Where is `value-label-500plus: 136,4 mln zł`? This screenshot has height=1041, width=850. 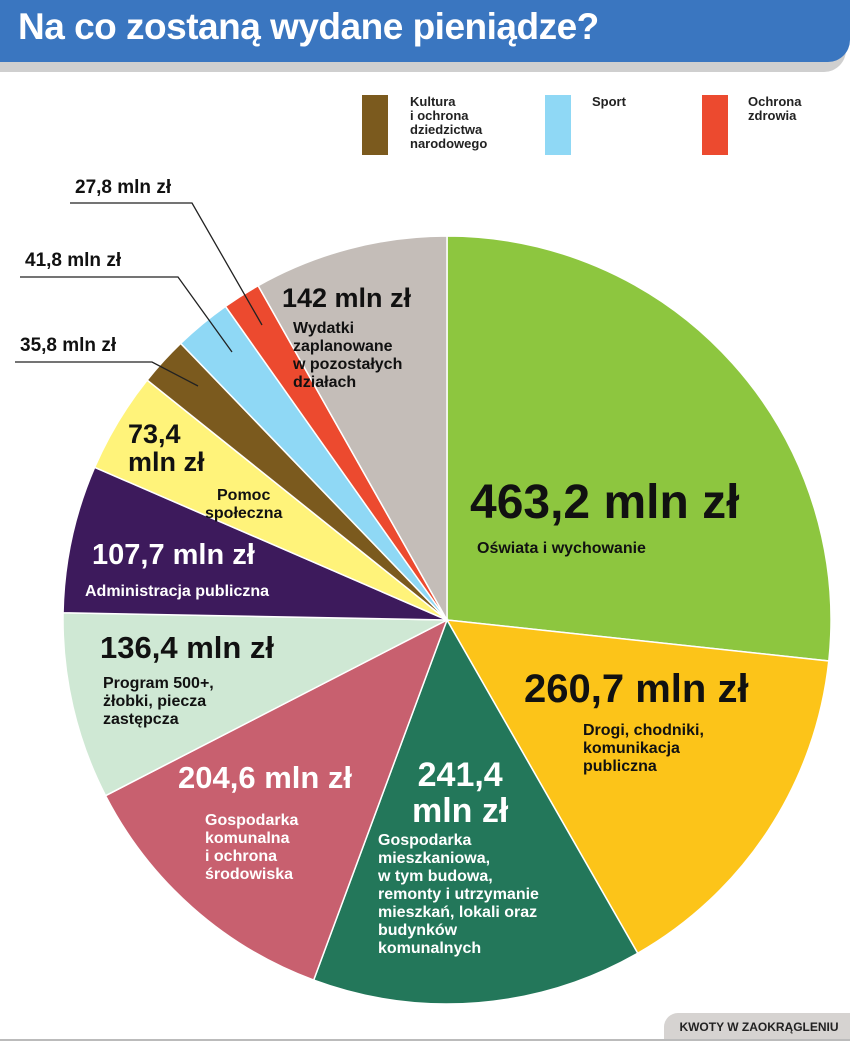
value-label-500plus: 136,4 mln zł is located at coordinates (187, 647).